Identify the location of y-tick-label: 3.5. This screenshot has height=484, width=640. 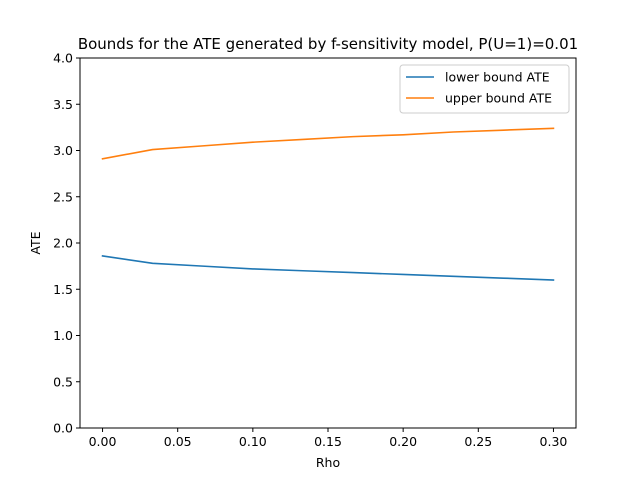
(63, 104).